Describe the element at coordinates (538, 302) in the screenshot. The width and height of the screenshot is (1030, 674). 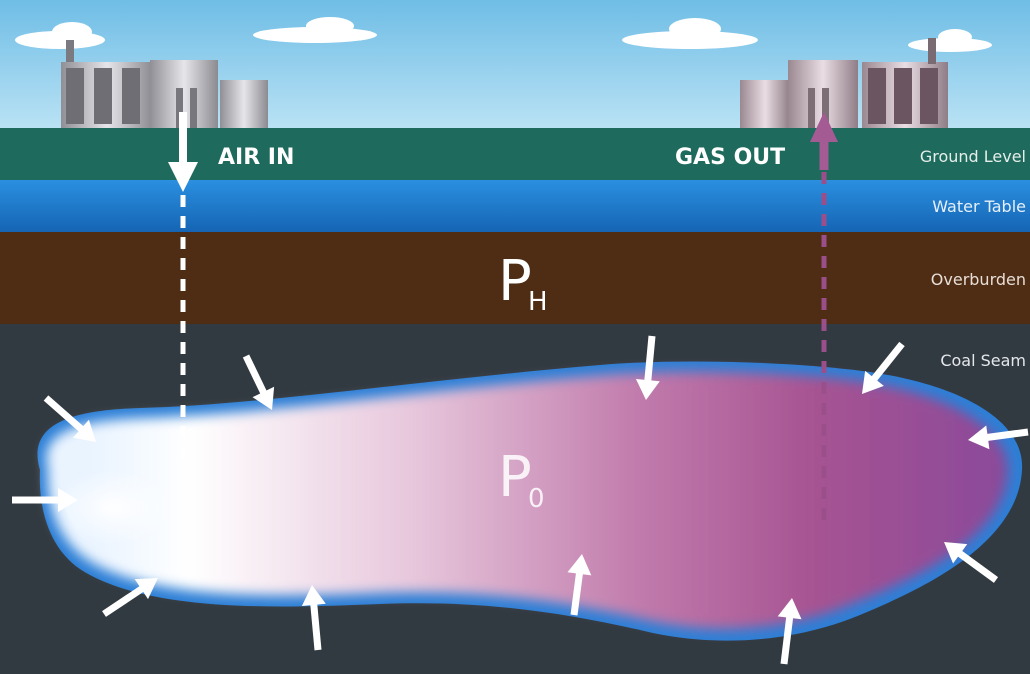
I see `hydrostatic-pressure-subscript: H` at that location.